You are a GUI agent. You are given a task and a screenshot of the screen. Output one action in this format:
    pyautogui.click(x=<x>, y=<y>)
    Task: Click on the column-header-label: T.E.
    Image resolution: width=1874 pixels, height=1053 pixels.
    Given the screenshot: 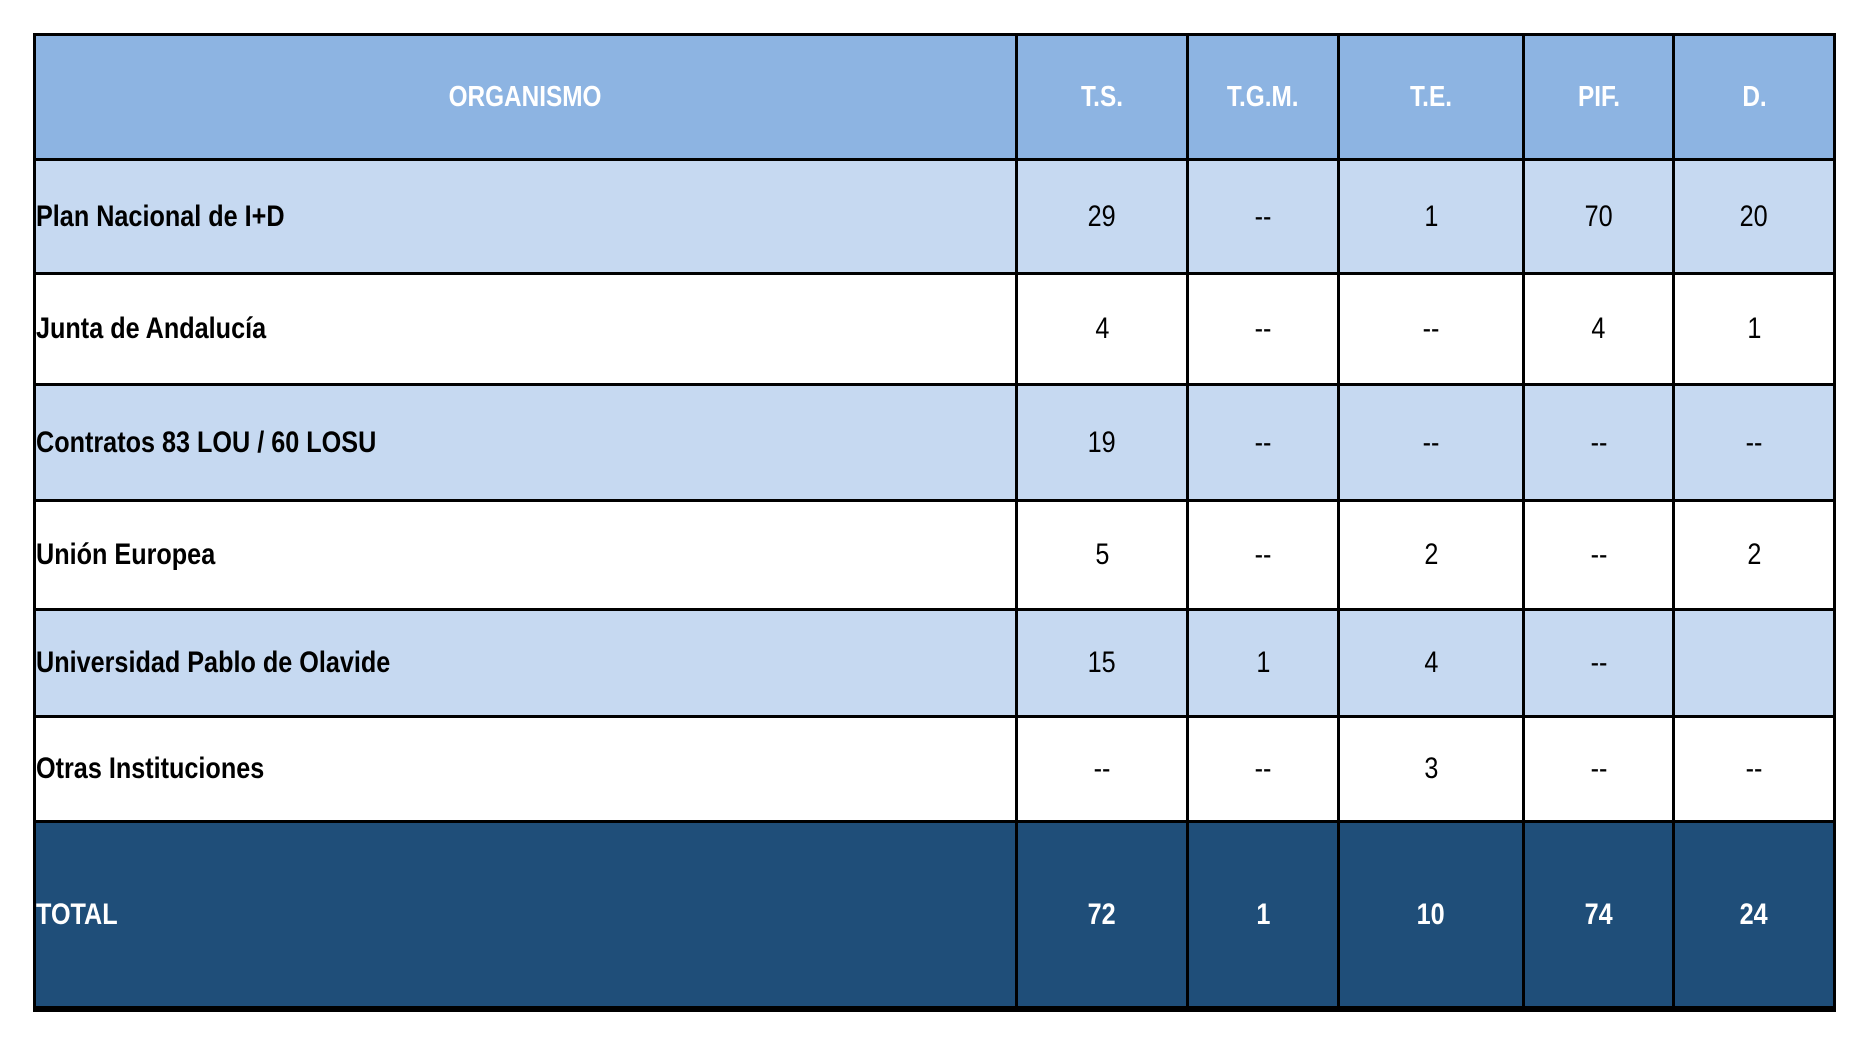 What is the action you would take?
    pyautogui.click(x=1431, y=96)
    